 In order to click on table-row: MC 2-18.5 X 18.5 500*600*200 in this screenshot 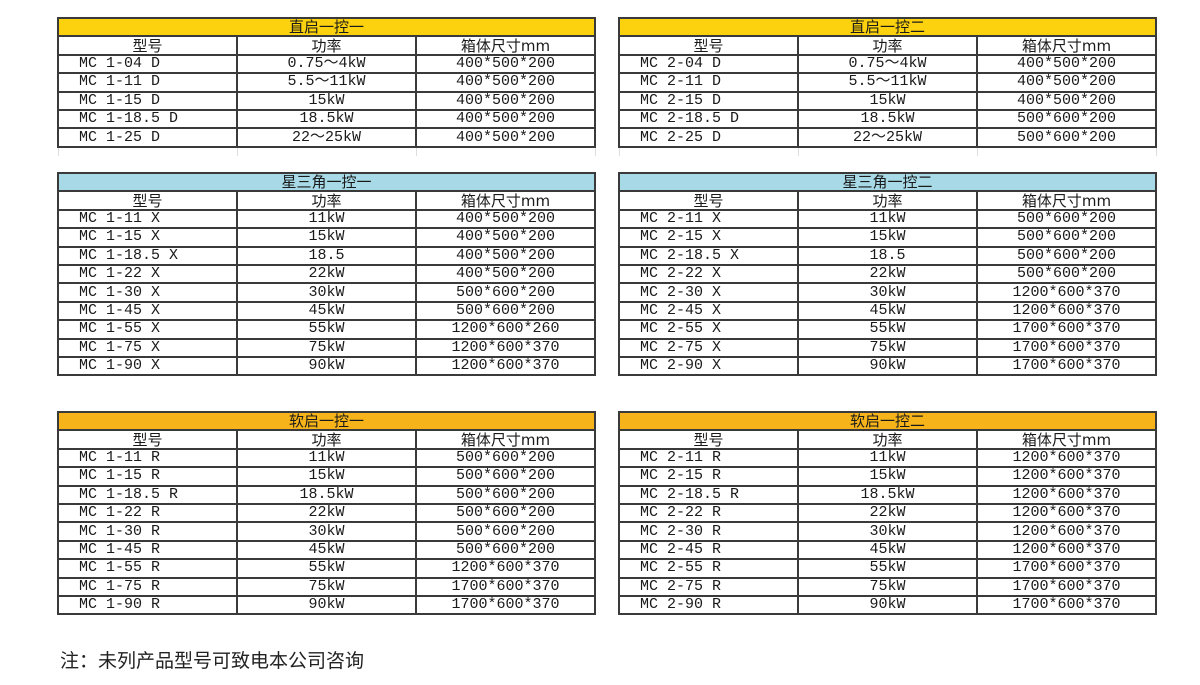, I will do `click(887, 255)`.